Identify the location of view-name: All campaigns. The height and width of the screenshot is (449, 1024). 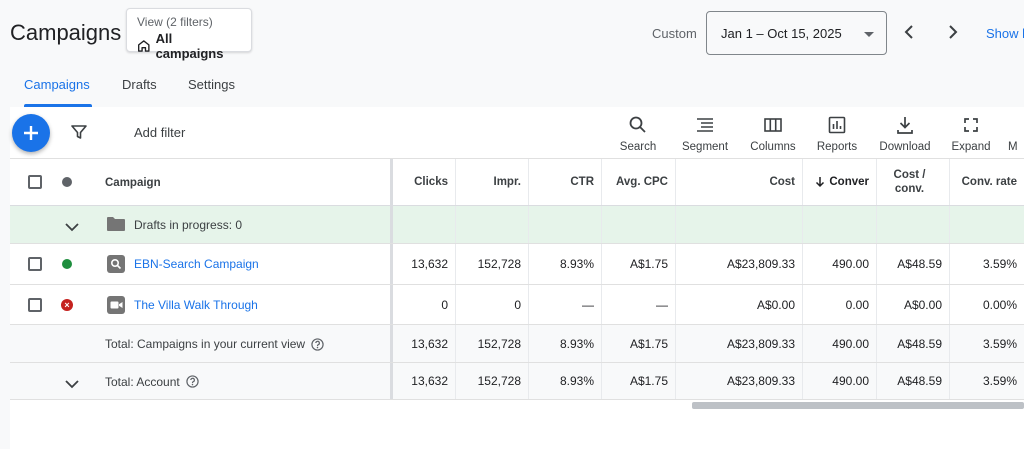
(189, 46).